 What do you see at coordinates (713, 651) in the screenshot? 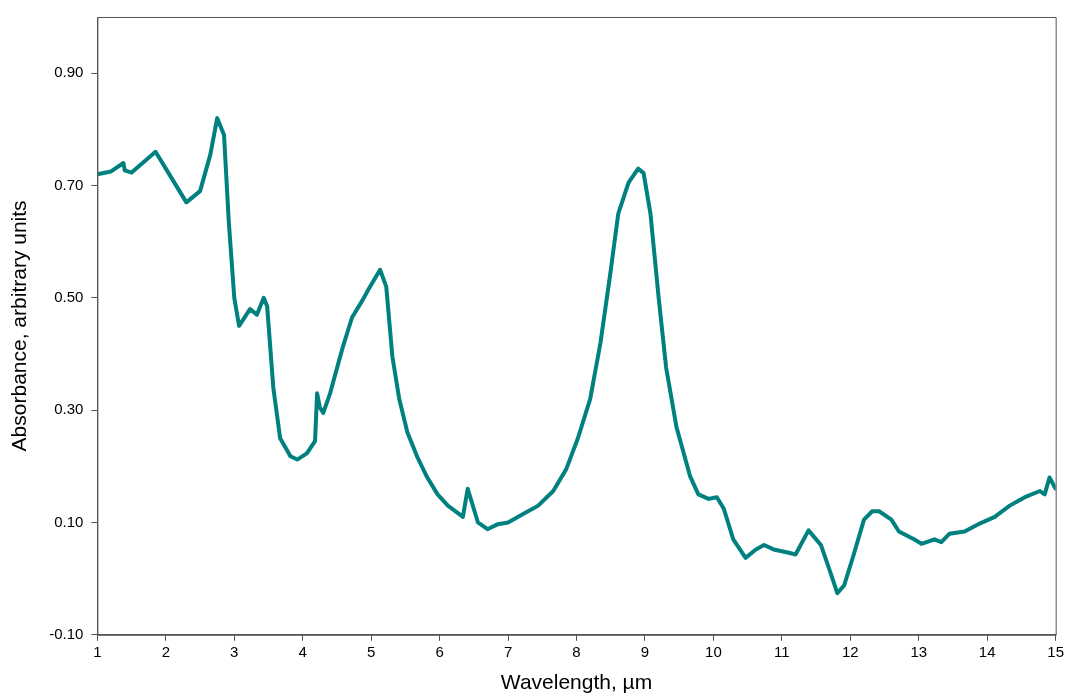
I see `x-tick-label: 10` at bounding box center [713, 651].